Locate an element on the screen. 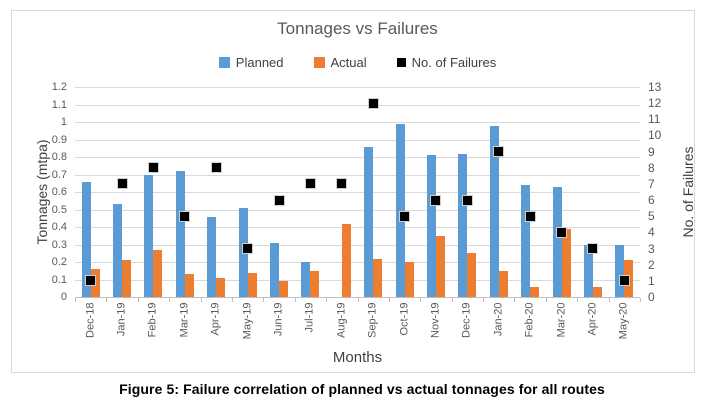 The width and height of the screenshot is (724, 417). x-axis-line is located at coordinates (357, 297).